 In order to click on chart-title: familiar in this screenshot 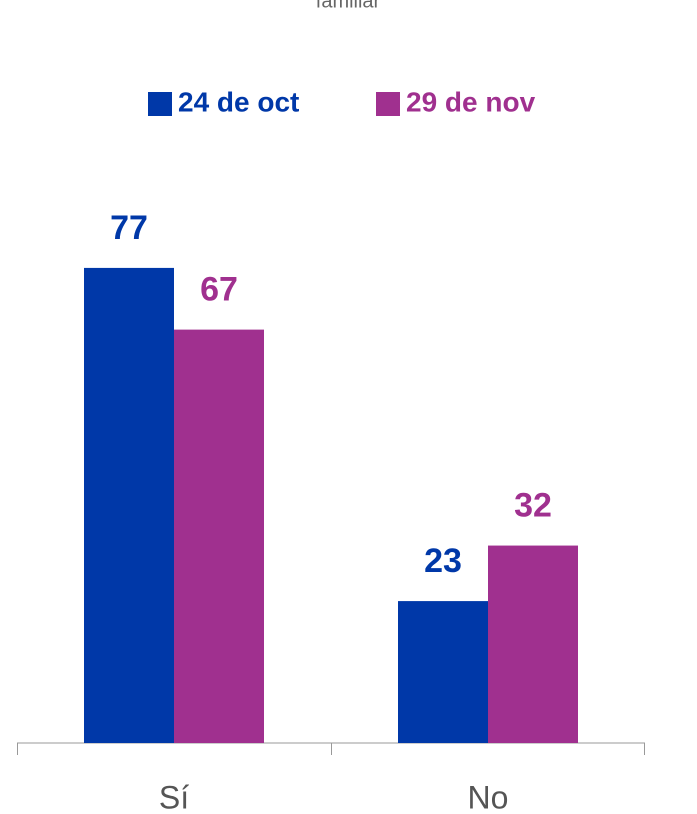, I will do `click(348, 6)`.